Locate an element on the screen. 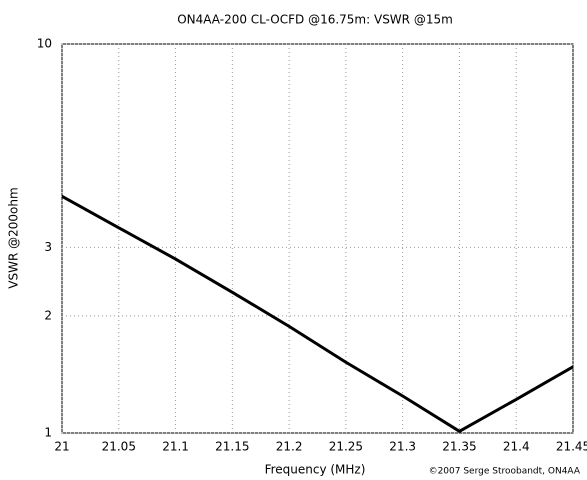 This screenshot has height=480, width=587. x-tick-label: 21.3 is located at coordinates (402, 447).